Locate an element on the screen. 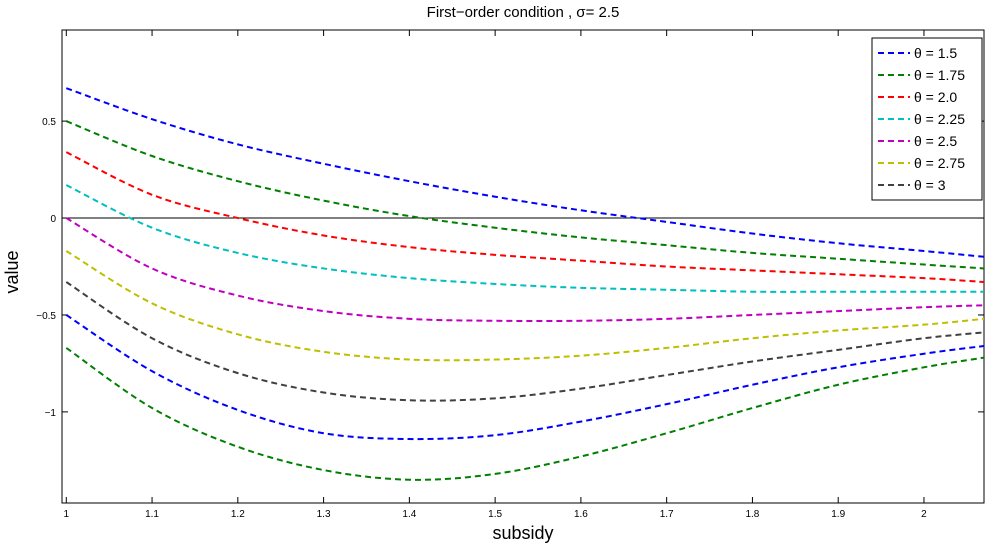 Image resolution: width=985 pixels, height=552 pixels. x-tick-label: 1.3 is located at coordinates (324, 514).